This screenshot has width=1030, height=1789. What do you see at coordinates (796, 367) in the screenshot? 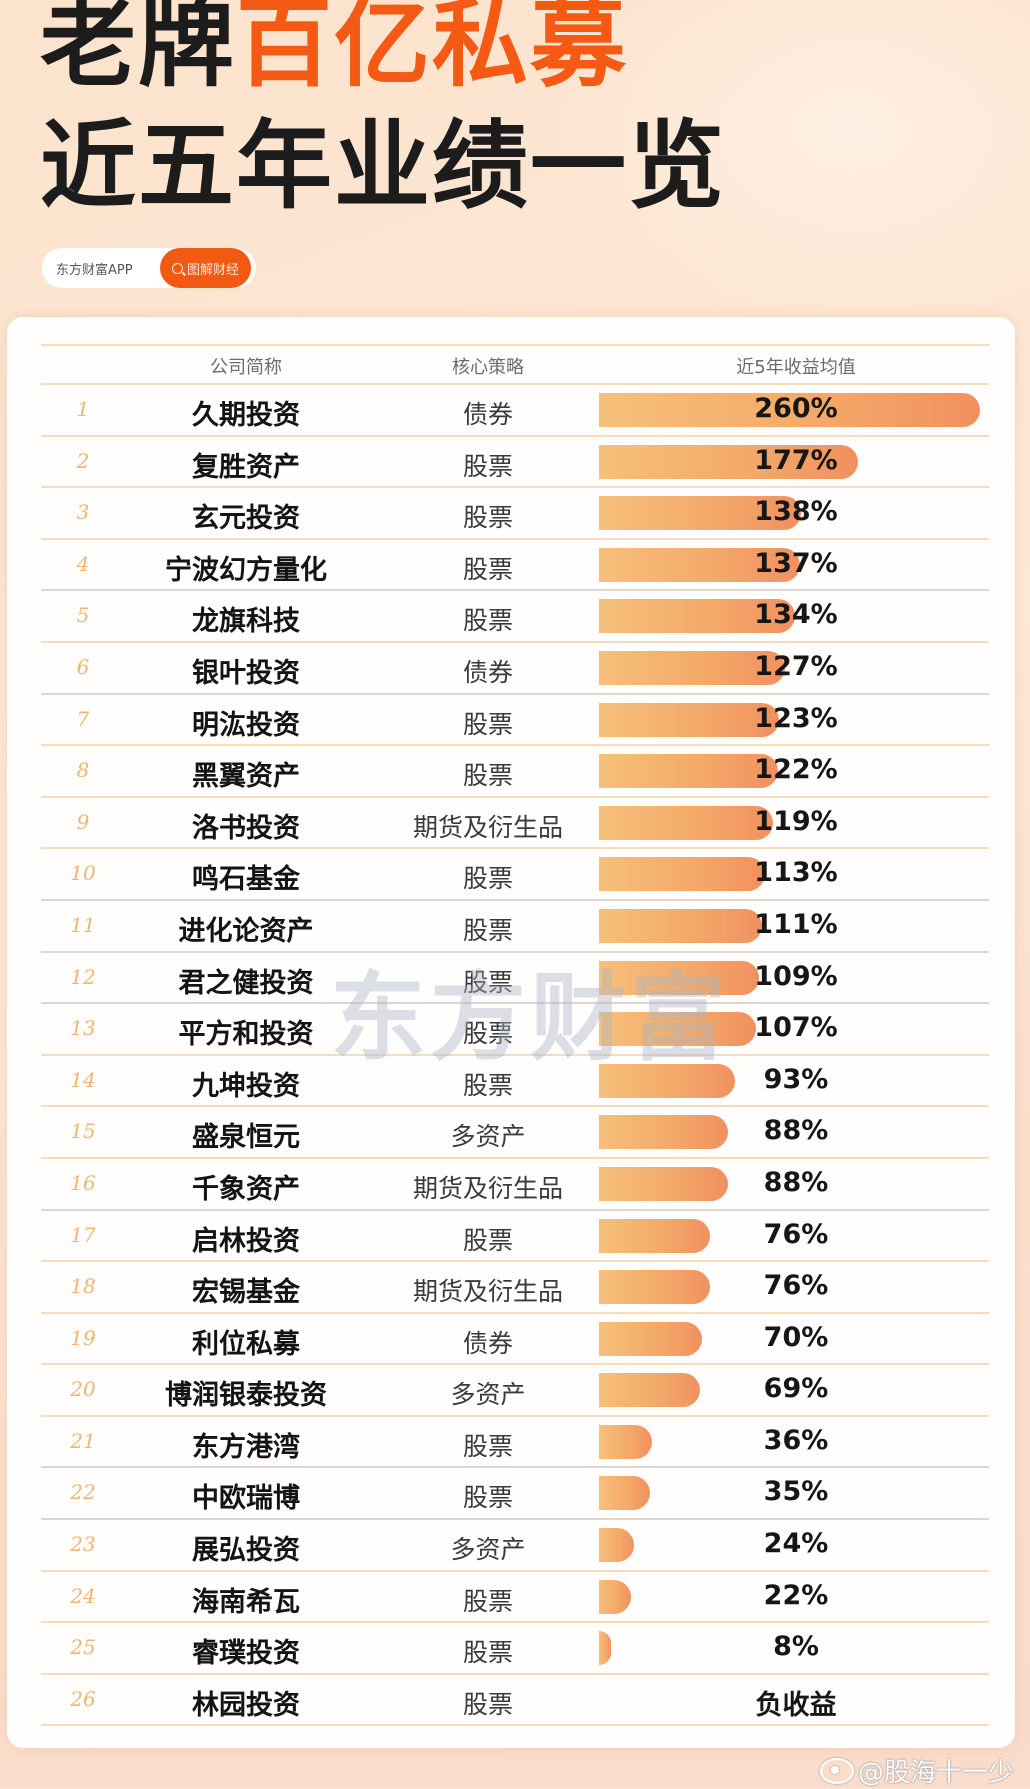
I see `column-header-return: 近5年收益均值` at bounding box center [796, 367].